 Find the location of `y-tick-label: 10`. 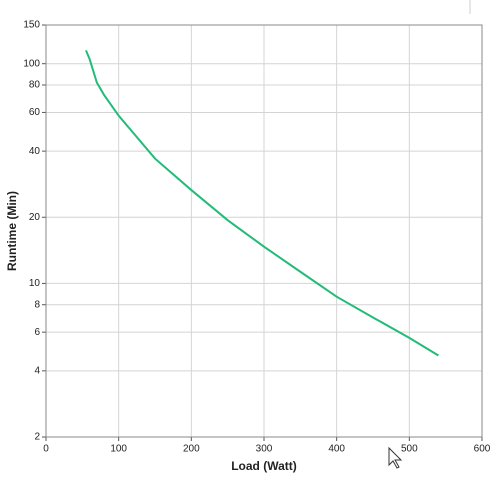

y-tick-label: 10 is located at coordinates (35, 283).